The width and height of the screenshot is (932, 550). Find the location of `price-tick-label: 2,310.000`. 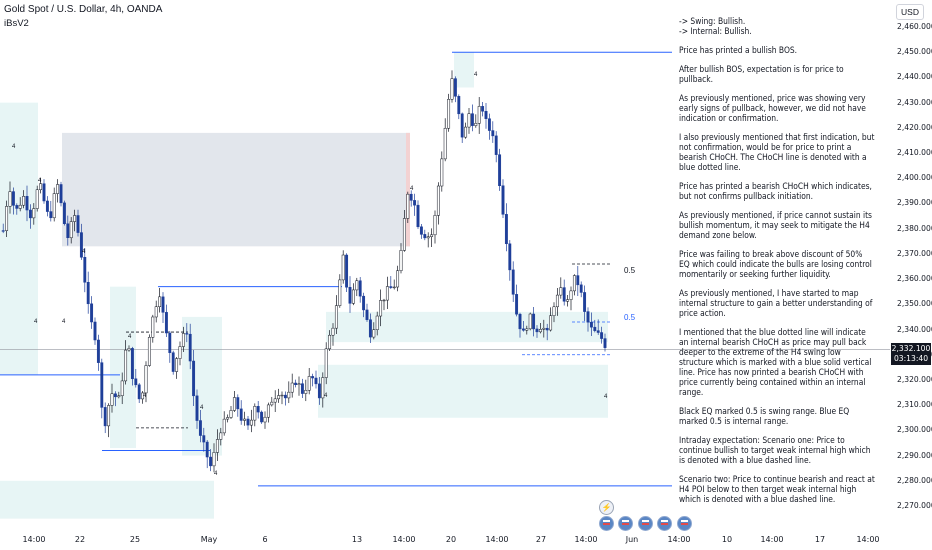

price-tick-label: 2,310.000 is located at coordinates (914, 405).